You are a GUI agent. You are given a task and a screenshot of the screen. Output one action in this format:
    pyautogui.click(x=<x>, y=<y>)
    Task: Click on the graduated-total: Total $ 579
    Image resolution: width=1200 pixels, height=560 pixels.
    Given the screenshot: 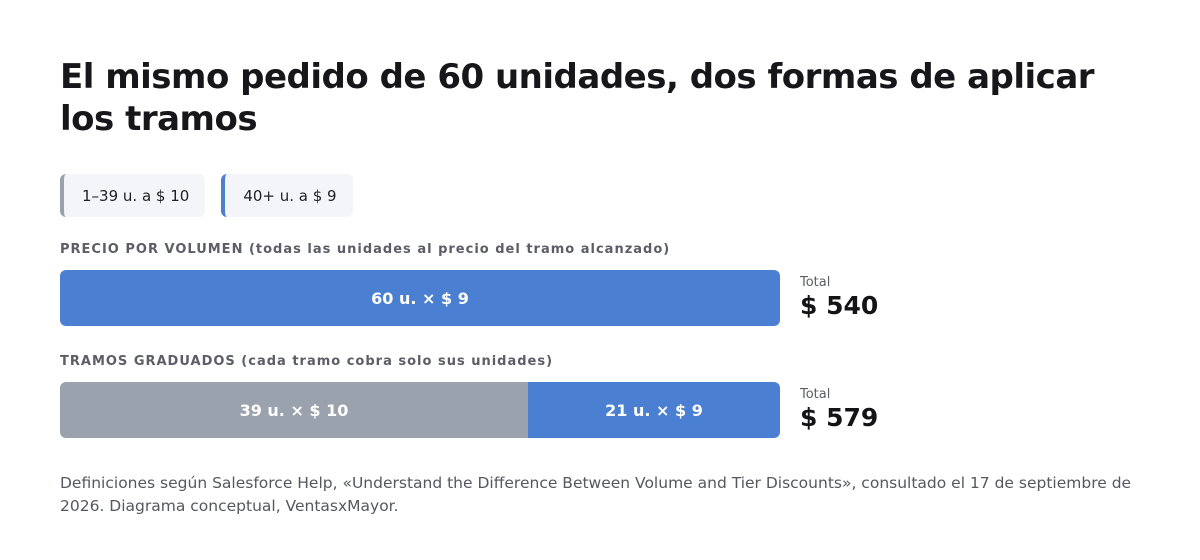 What is the action you would take?
    pyautogui.click(x=839, y=410)
    